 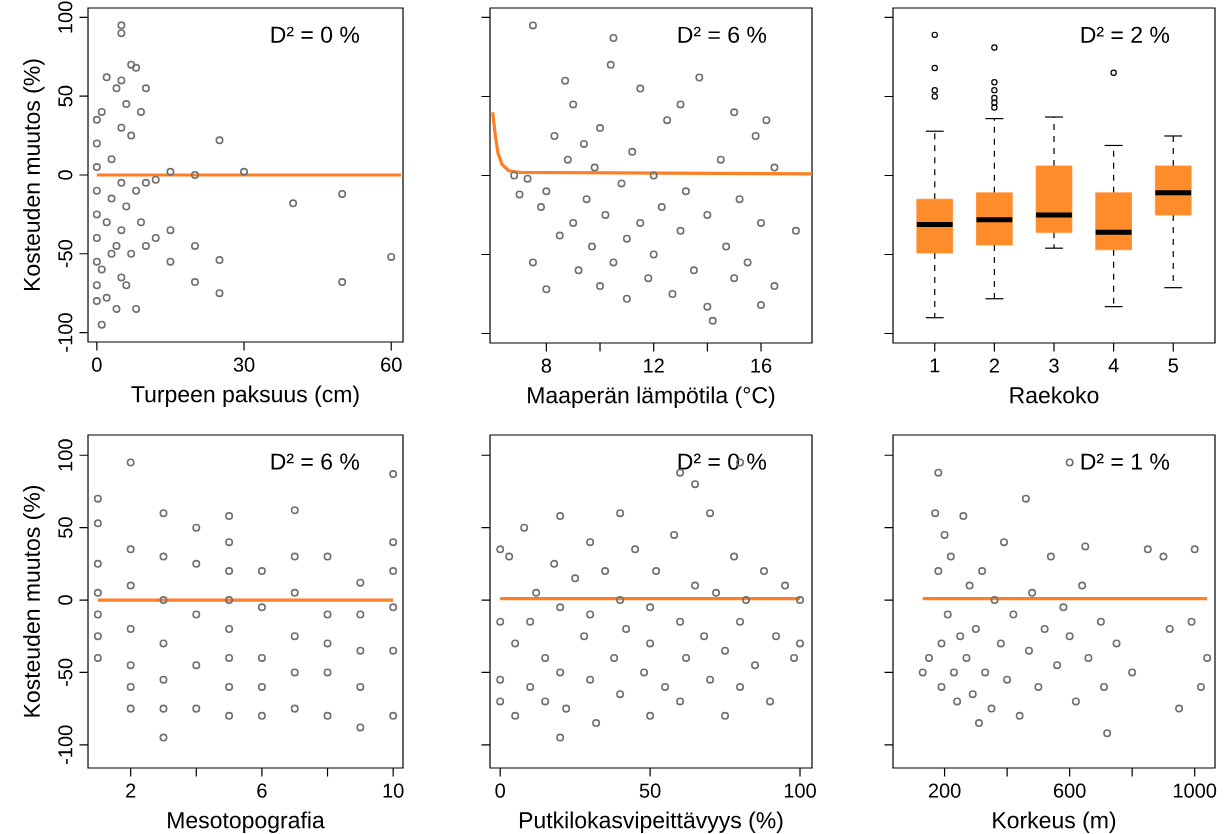 I want to click on x-axis-title: Turpeen paksuus (cm), so click(x=245, y=396).